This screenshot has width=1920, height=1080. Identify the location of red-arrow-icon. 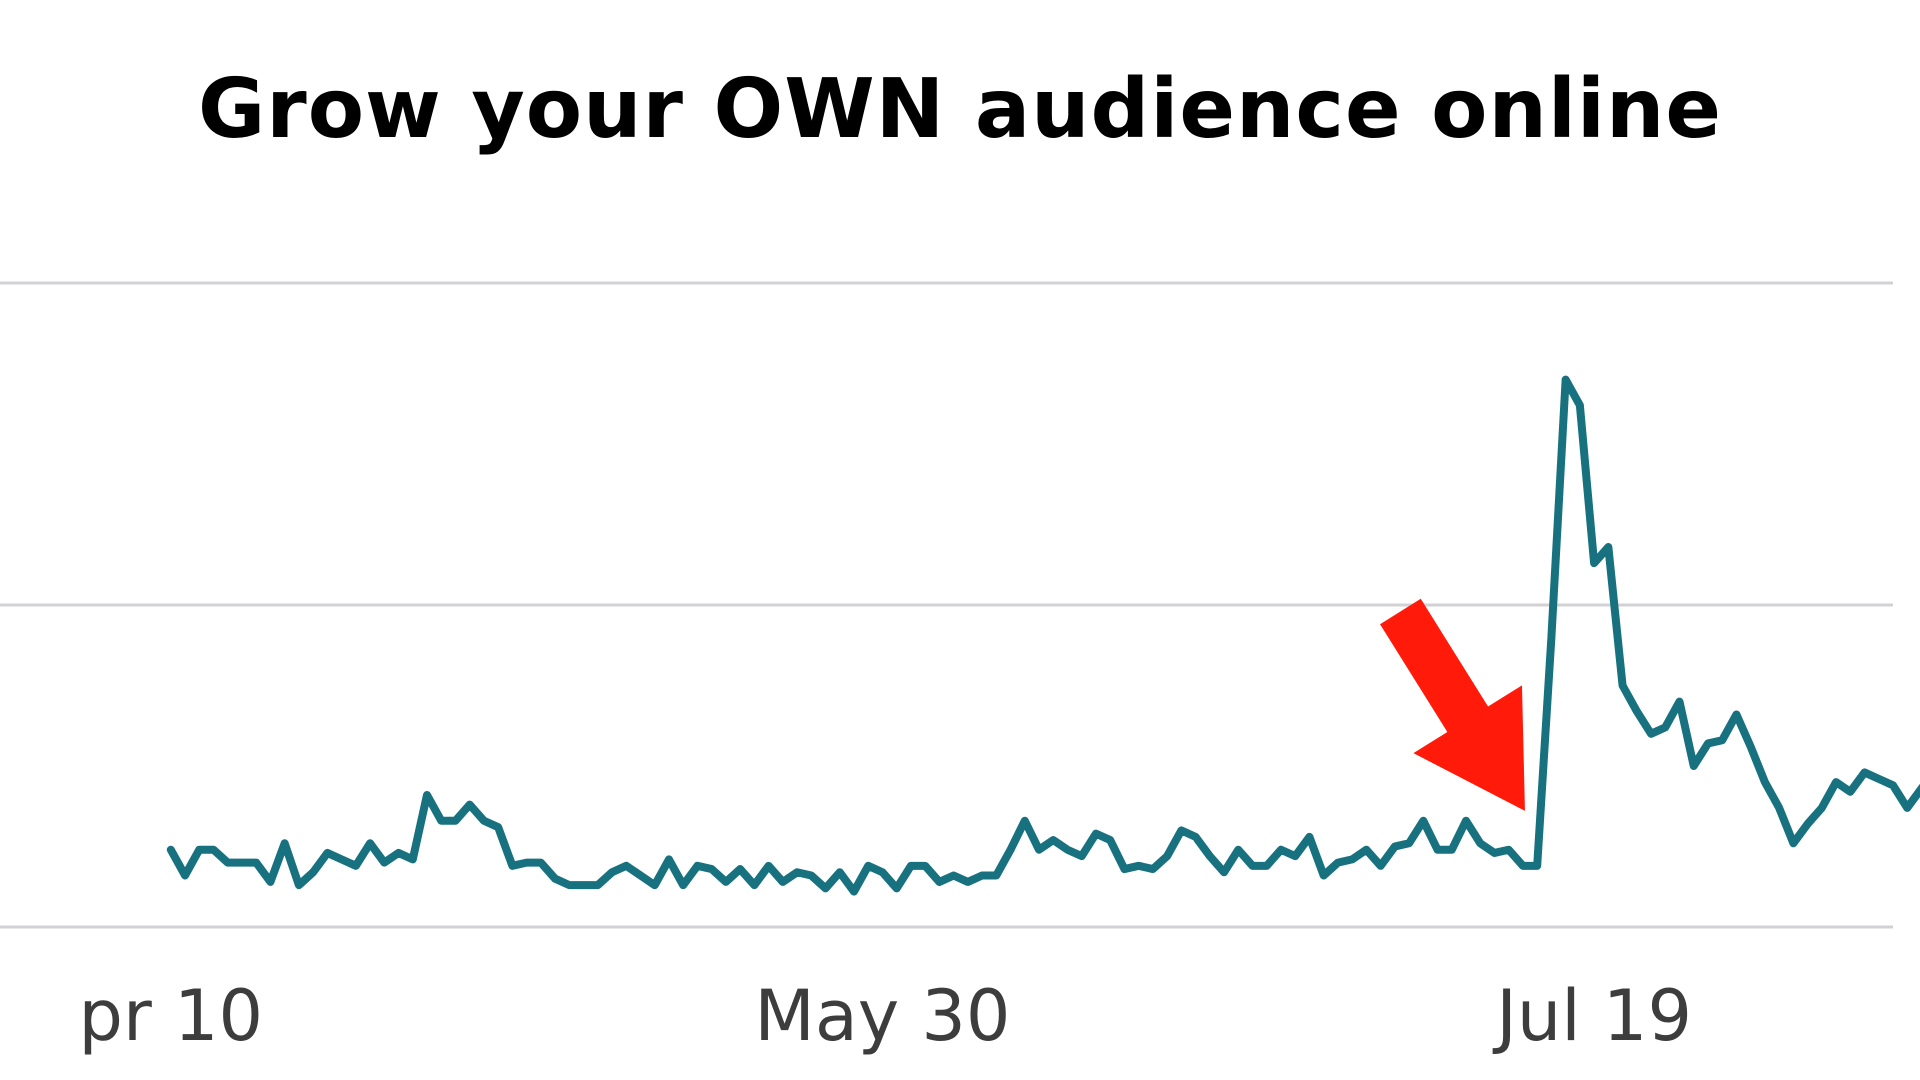
(1452, 704).